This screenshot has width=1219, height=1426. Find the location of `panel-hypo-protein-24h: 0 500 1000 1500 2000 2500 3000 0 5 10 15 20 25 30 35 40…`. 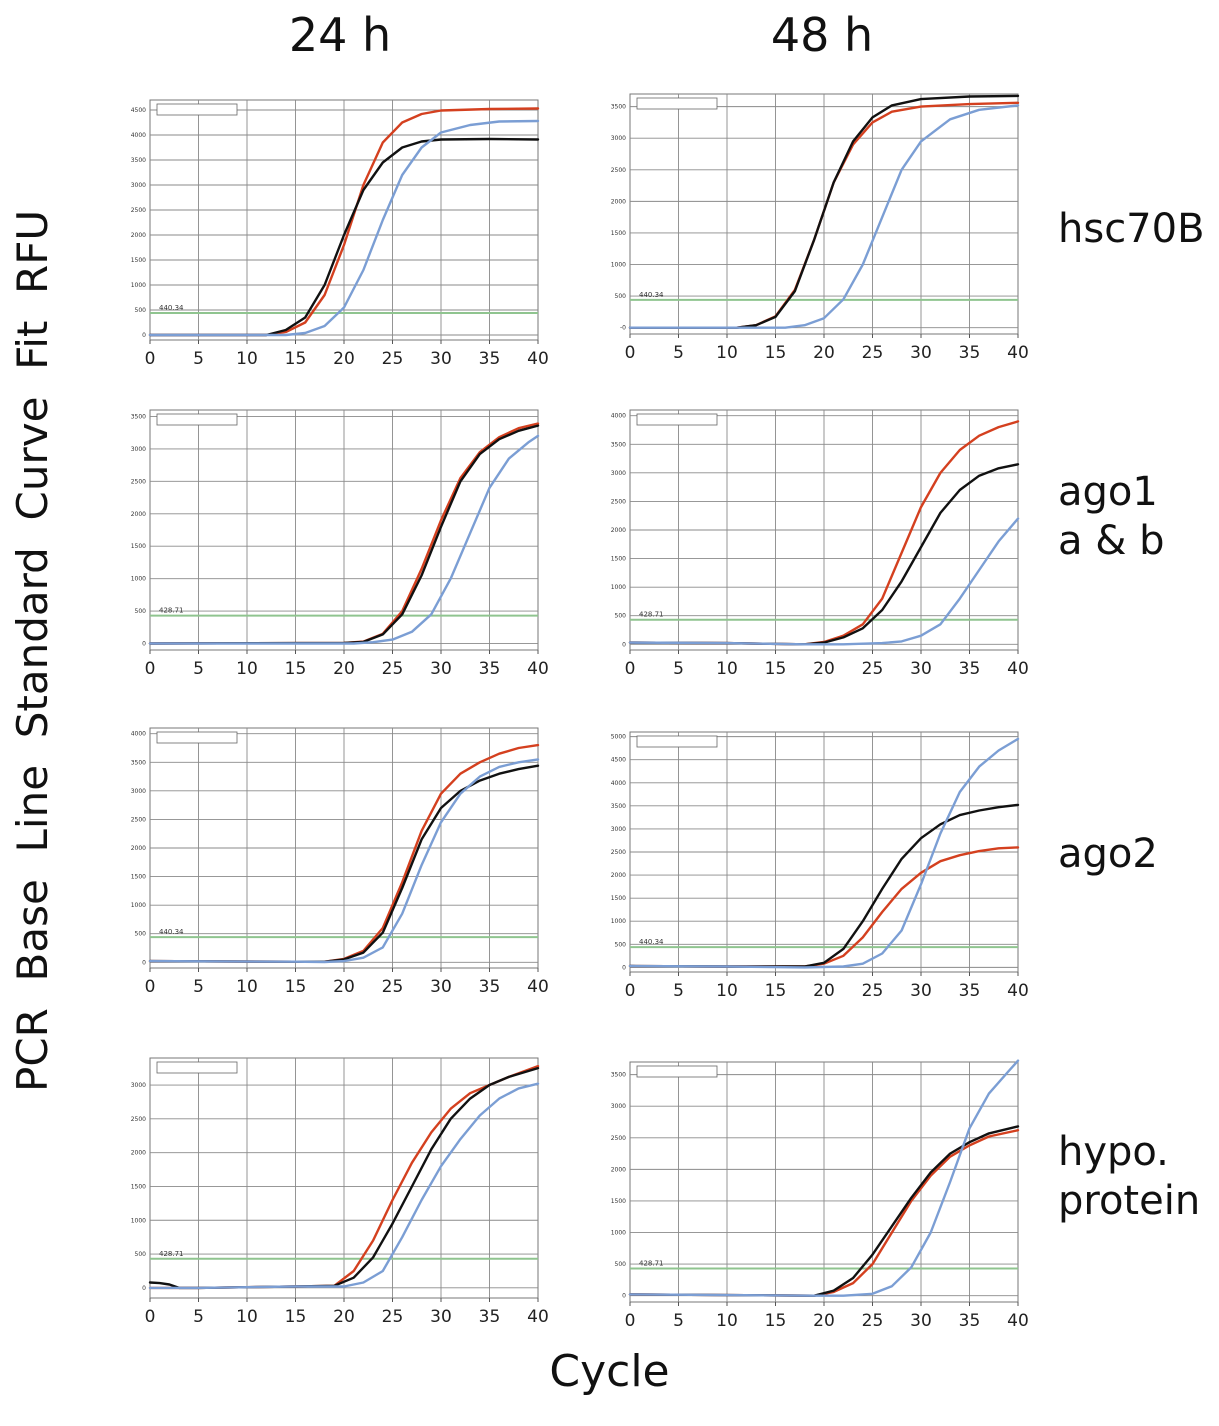

panel-hypo-protein-24h: 0 500 1000 1500 2000 2500 3000 0 5 10 15 20 25 30 35 40… is located at coordinates (340, 1192).